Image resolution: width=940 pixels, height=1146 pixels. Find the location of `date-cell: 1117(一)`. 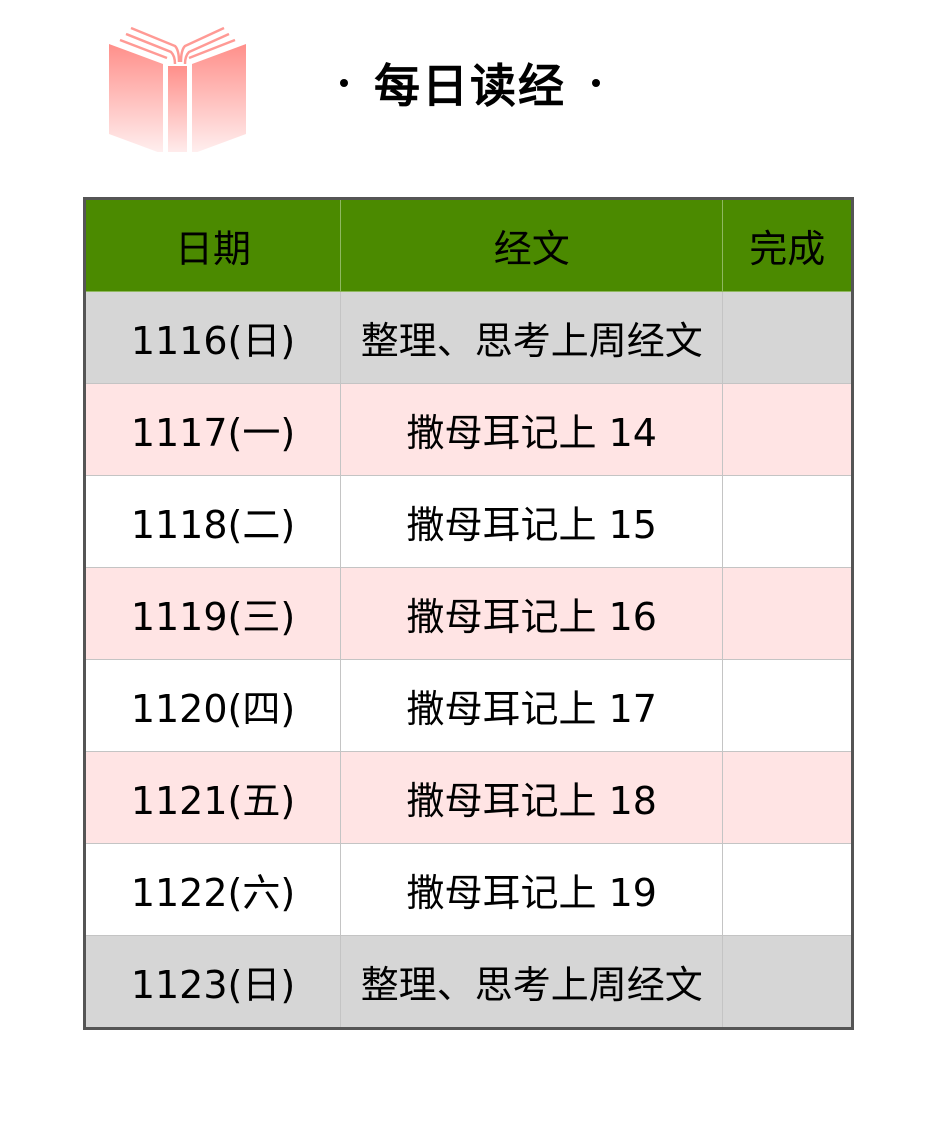

date-cell: 1117(一) is located at coordinates (212, 429).